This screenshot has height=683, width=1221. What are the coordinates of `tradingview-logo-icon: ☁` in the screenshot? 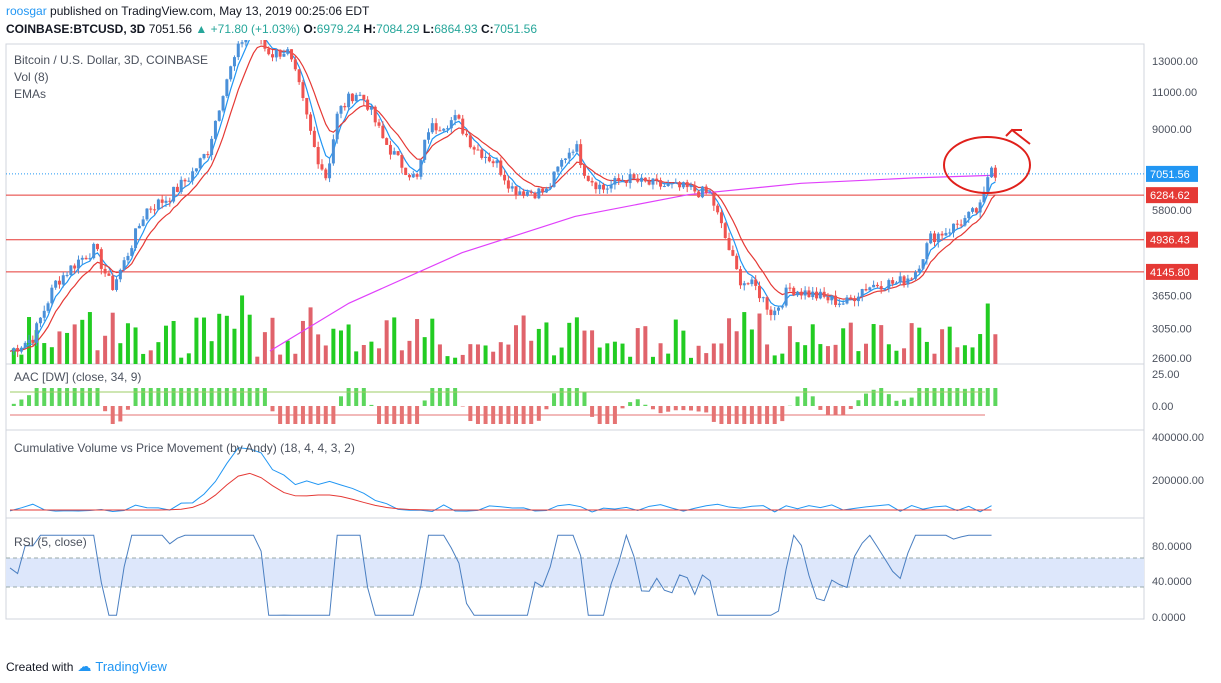 It's located at (84, 666).